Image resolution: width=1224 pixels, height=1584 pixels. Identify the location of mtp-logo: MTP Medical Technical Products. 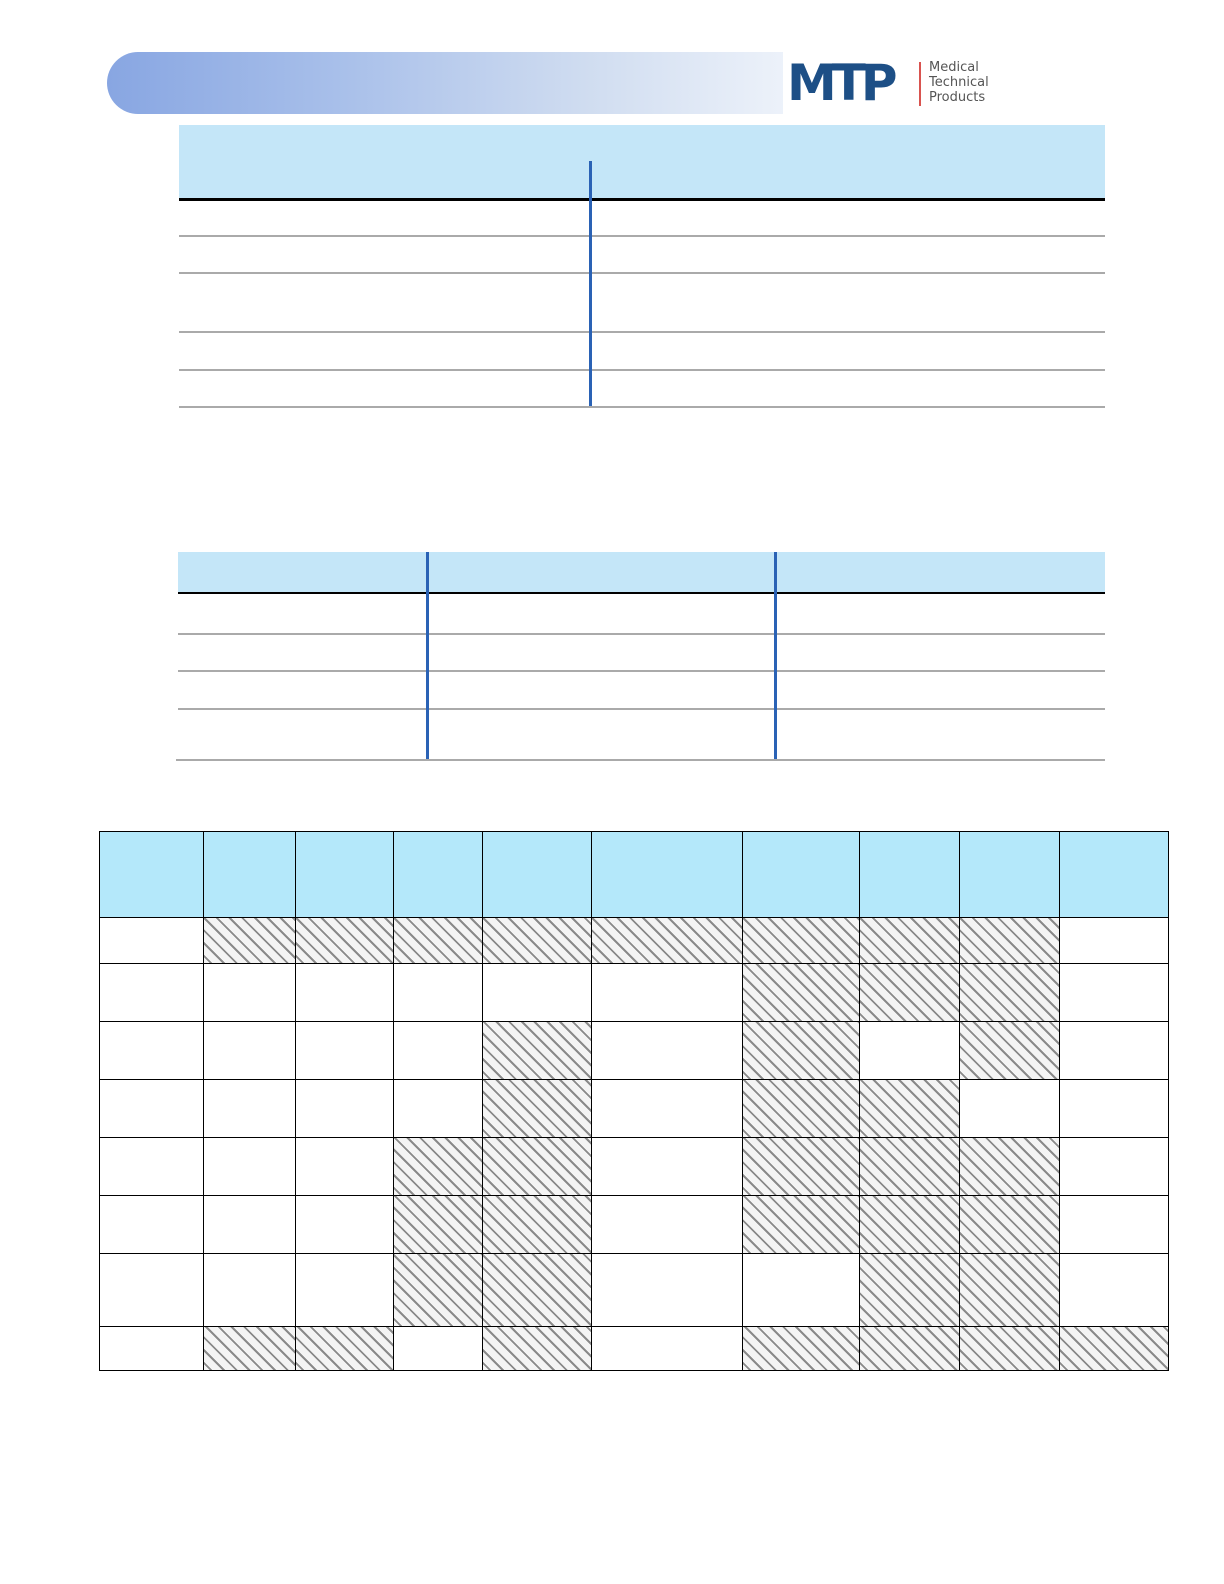
(893, 83).